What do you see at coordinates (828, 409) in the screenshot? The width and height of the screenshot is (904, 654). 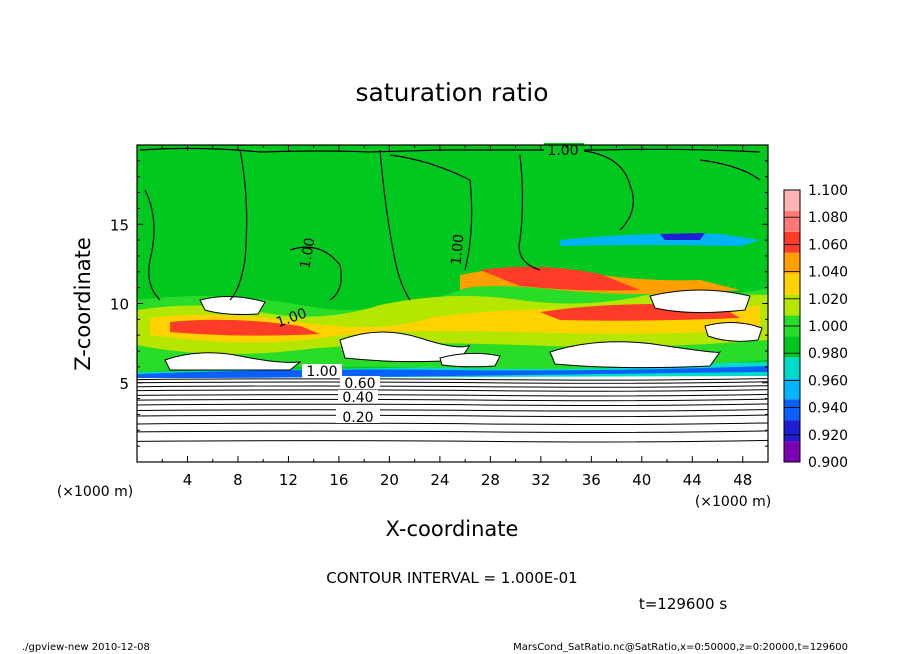 I see `colorbar-label-2: 0.940` at bounding box center [828, 409].